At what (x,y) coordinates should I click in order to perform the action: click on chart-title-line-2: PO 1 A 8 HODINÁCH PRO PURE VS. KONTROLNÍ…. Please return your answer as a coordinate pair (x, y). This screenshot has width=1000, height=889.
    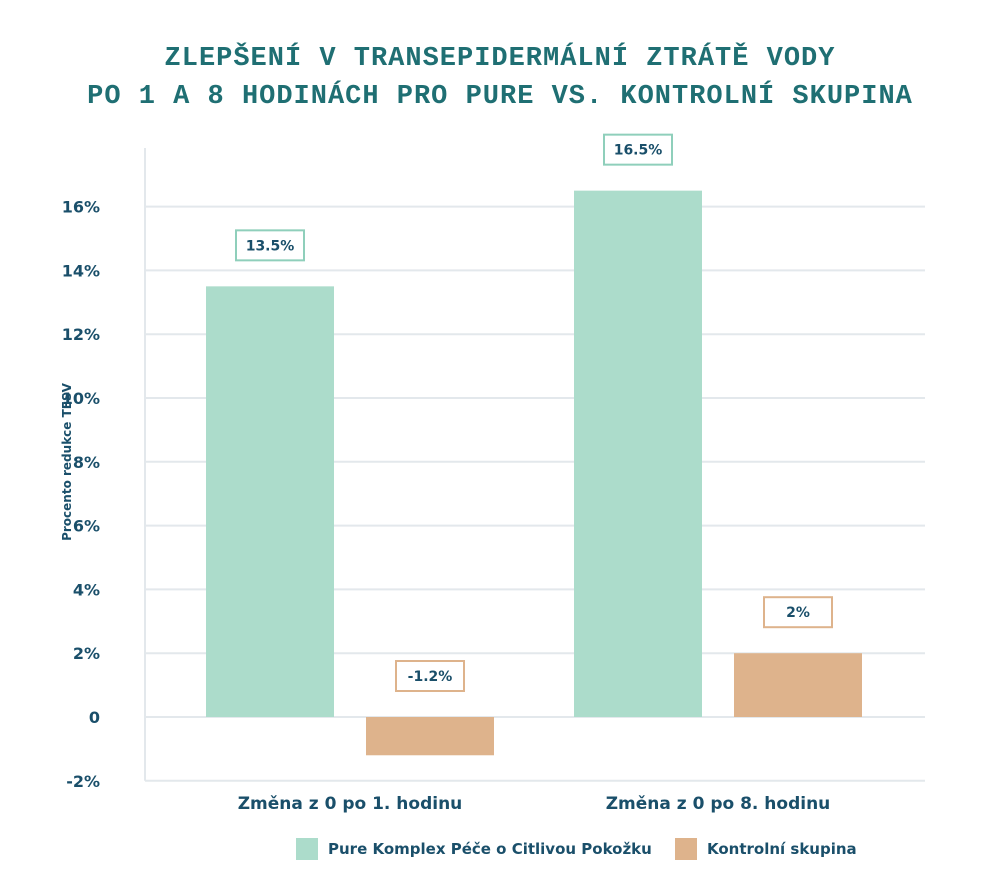
    Looking at the image, I should click on (500, 97).